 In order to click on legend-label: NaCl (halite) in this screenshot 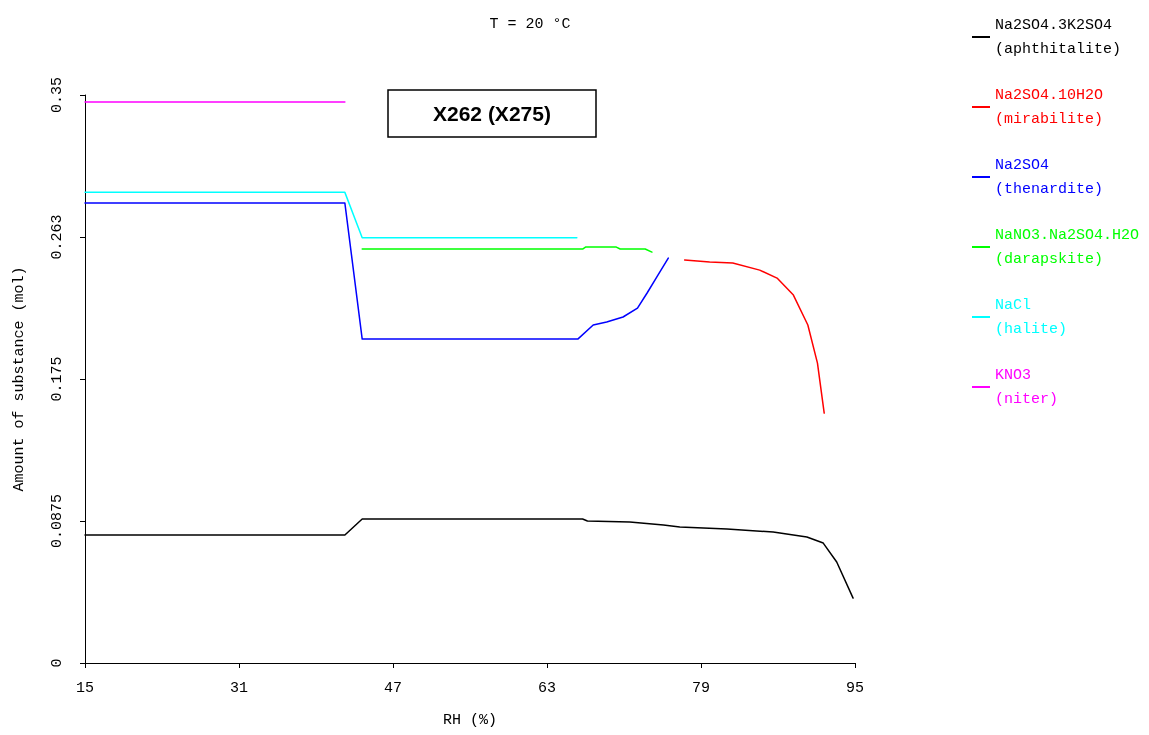, I will do `click(1030, 317)`.